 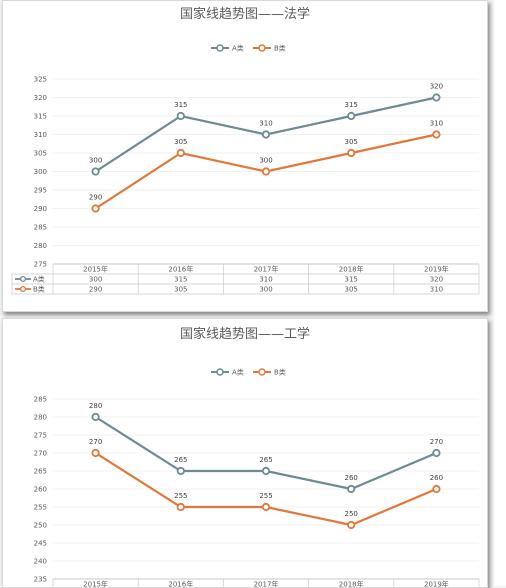 I want to click on y-tick-label: 265, so click(x=40, y=472).